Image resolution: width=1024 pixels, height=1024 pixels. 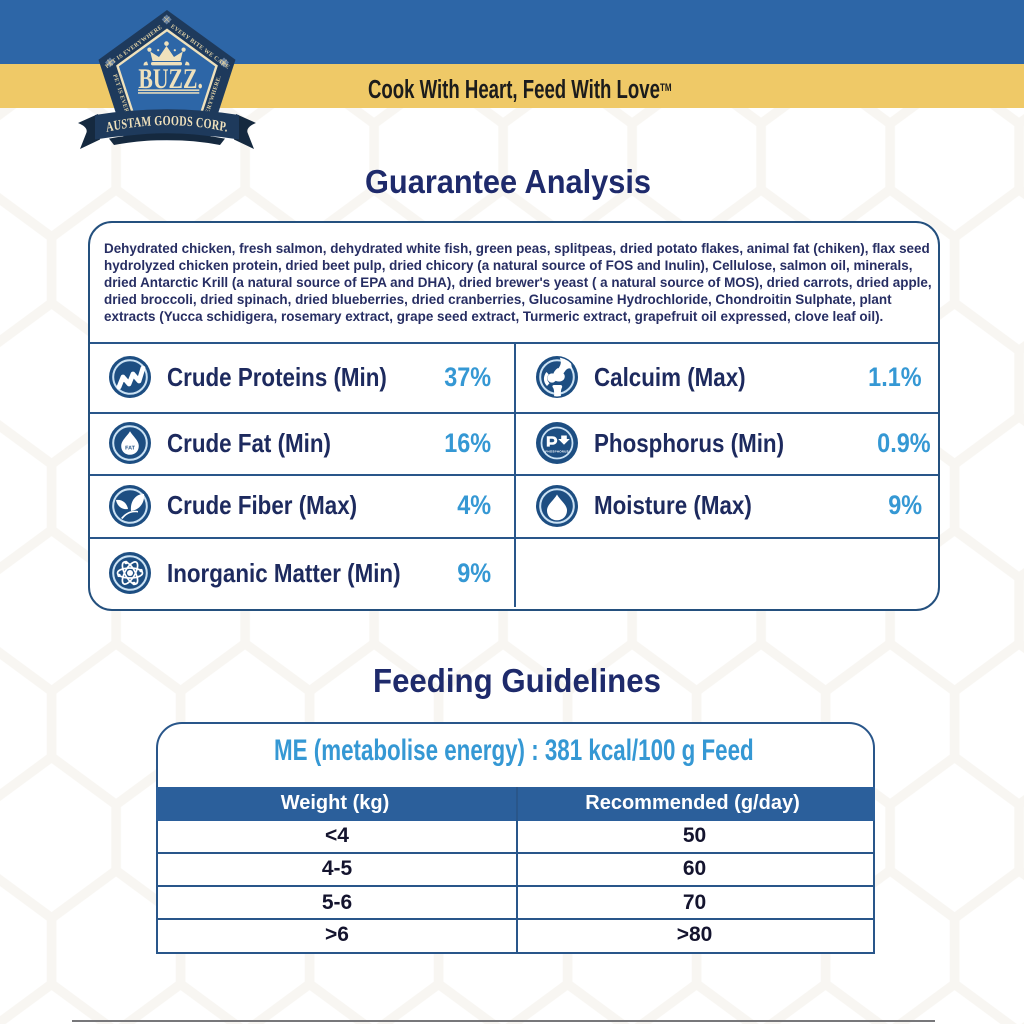 I want to click on svg-text: FAT, so click(x=130, y=449).